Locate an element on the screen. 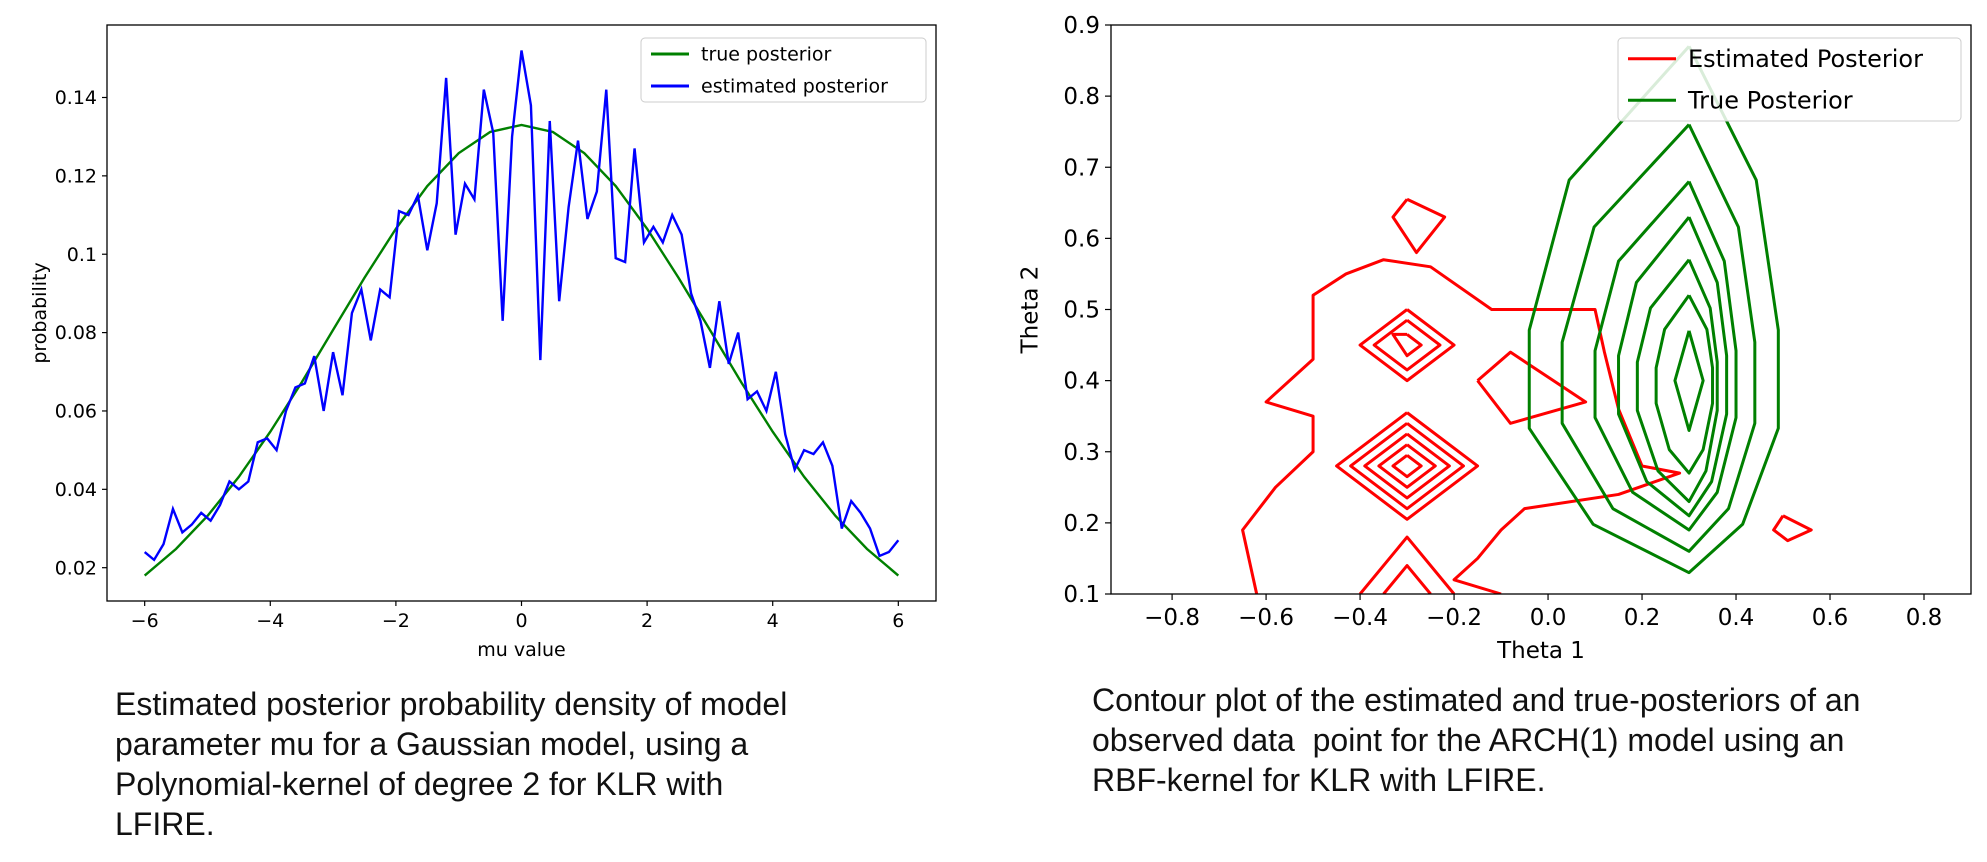 Image resolution: width=1987 pixels, height=862 pixels. x-tick-label: 2 is located at coordinates (647, 621).